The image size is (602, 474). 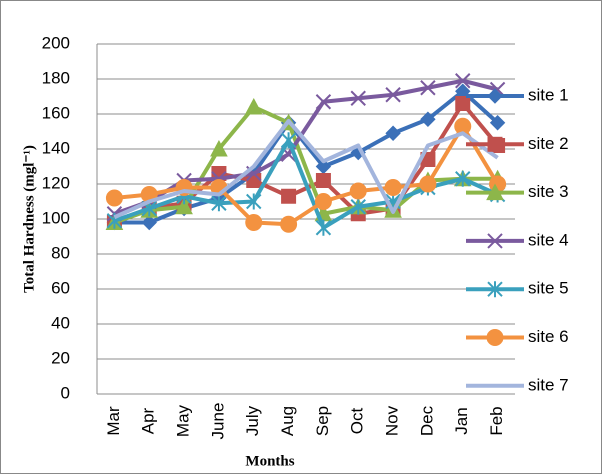 I want to click on x-tick-label: Sep, so click(x=322, y=421).